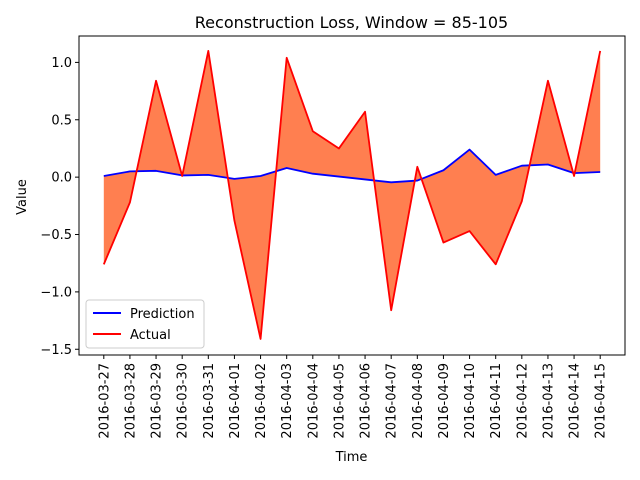 This screenshot has width=640, height=480. What do you see at coordinates (392, 401) in the screenshot?
I see `x-tick-label: 2016-04-07` at bounding box center [392, 401].